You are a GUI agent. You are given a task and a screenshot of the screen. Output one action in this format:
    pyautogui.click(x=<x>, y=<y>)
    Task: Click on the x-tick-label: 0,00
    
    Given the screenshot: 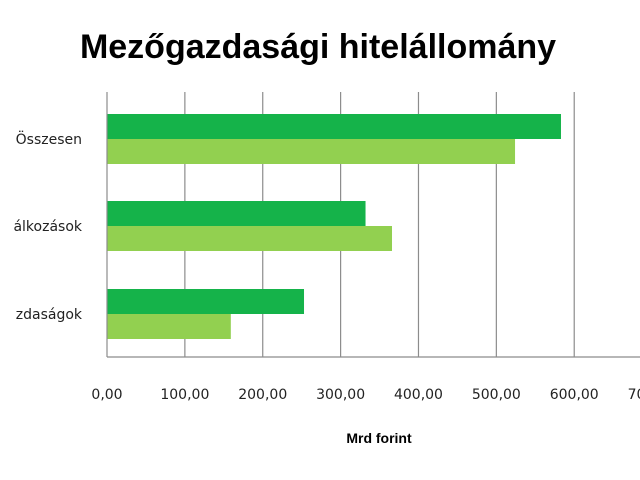 What is the action you would take?
    pyautogui.click(x=106, y=395)
    